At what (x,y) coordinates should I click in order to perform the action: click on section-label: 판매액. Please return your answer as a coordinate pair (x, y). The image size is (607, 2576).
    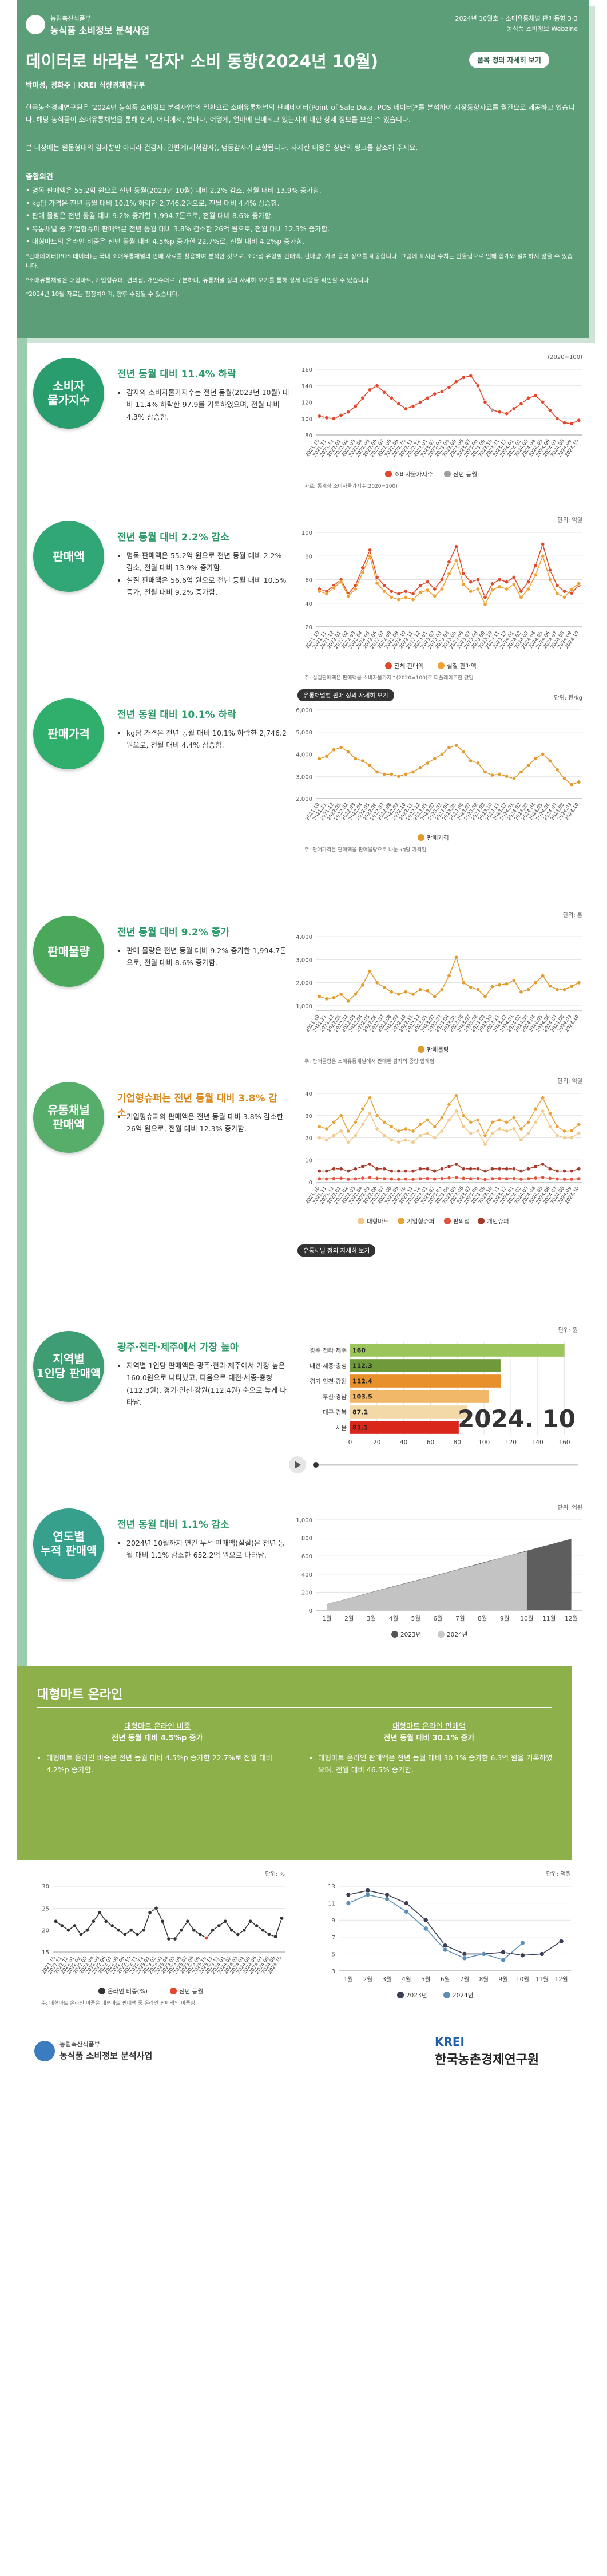
    Looking at the image, I should click on (69, 1124).